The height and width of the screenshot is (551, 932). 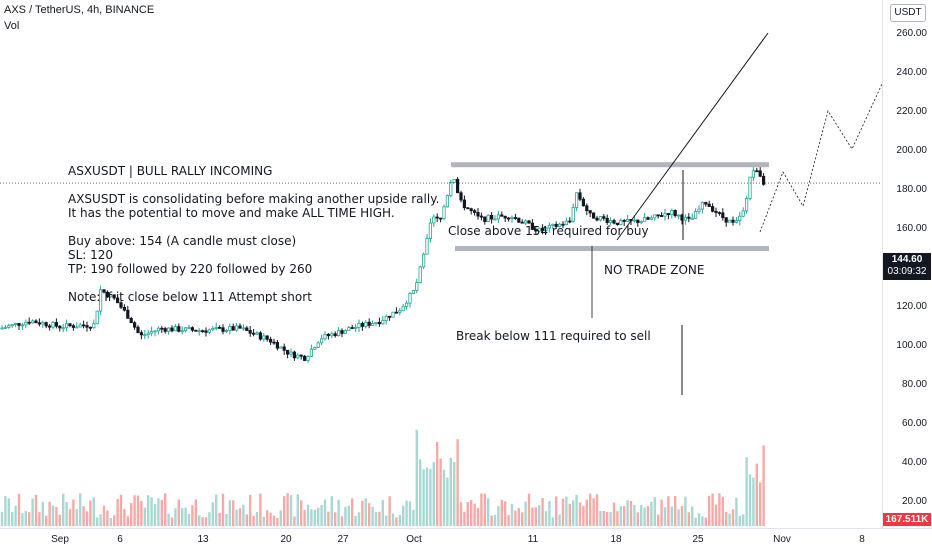 What do you see at coordinates (414, 539) in the screenshot?
I see `time-tick: Oct` at bounding box center [414, 539].